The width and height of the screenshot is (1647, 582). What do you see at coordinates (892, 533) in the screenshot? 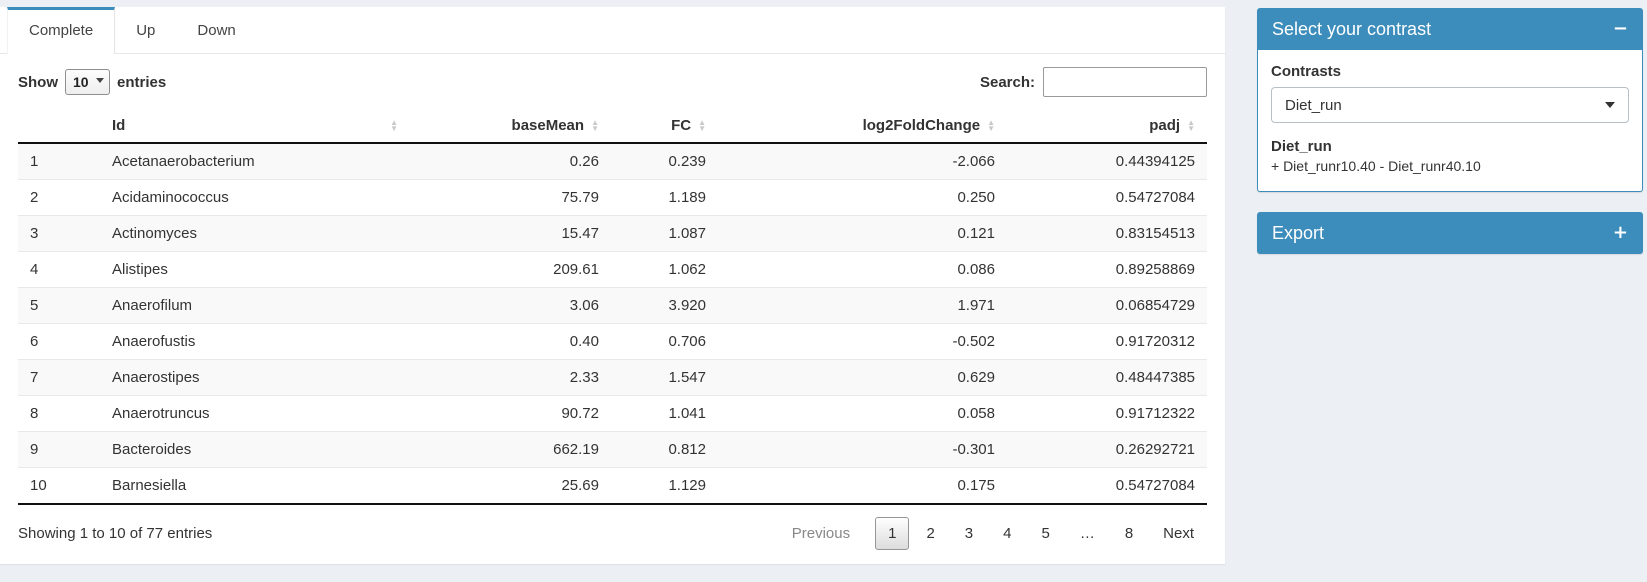
I see `page-button-1: 1` at bounding box center [892, 533].